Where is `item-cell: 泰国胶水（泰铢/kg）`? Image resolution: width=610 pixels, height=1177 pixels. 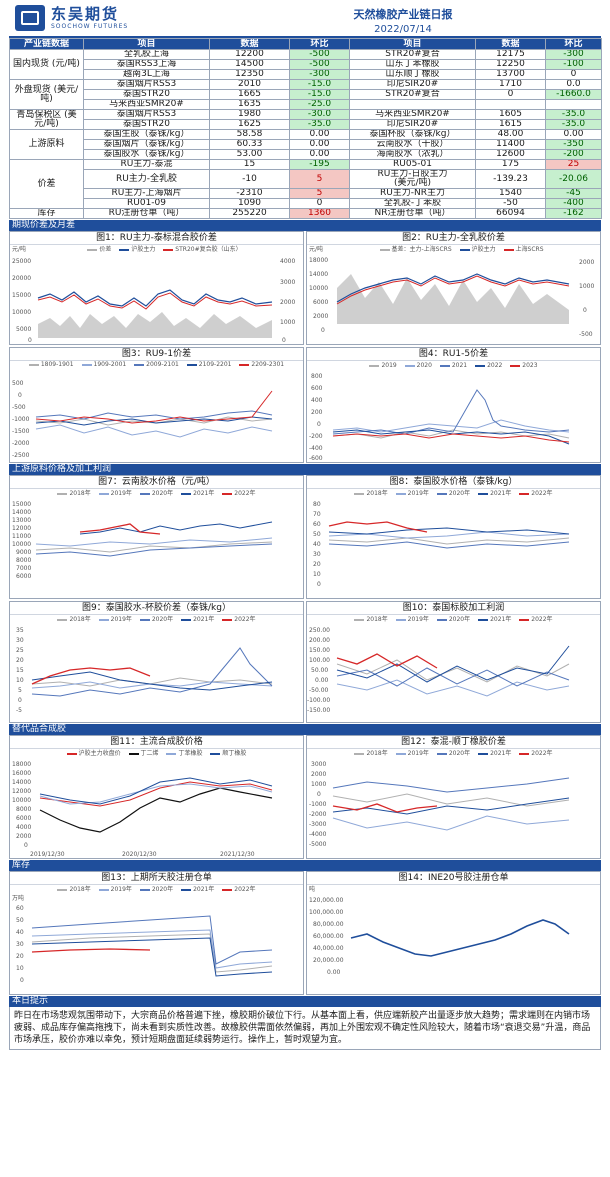 item-cell: 泰国胶水（泰铢/kg） is located at coordinates (146, 154).